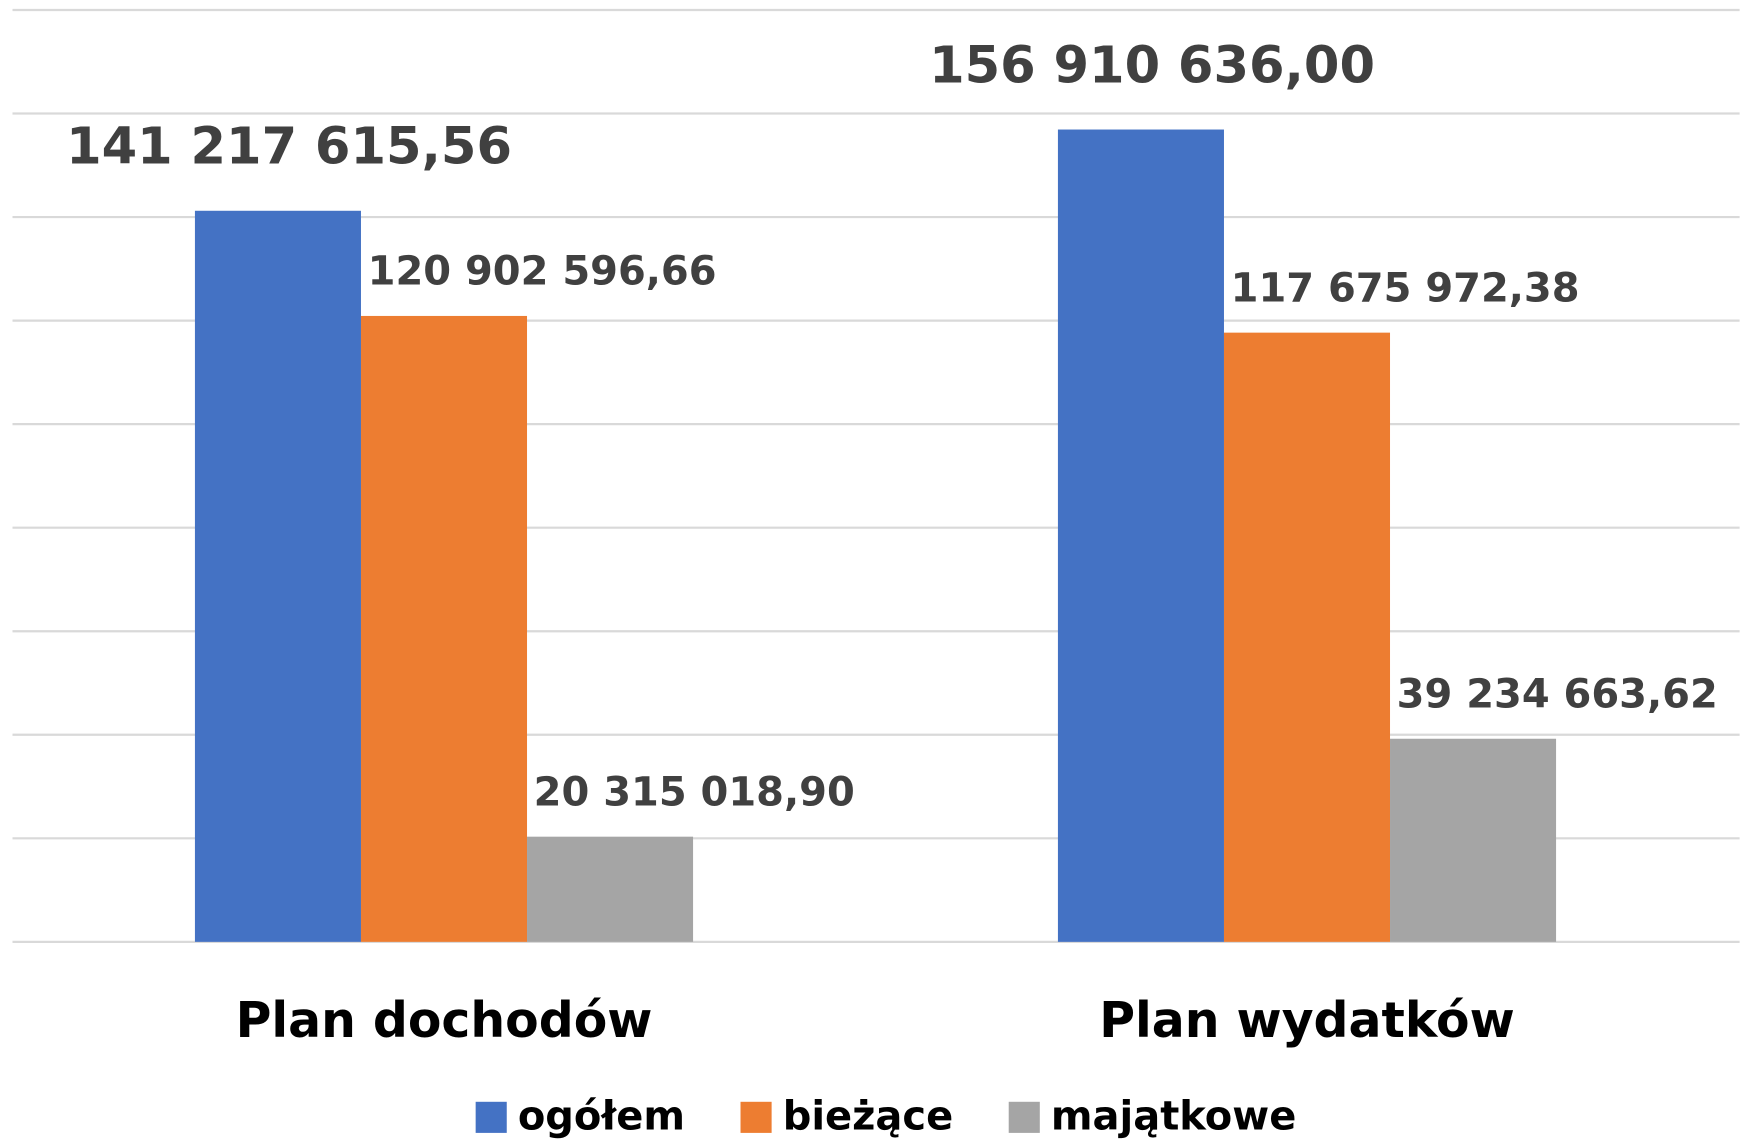 This screenshot has height=1144, width=1741. I want to click on legend-label: bieżące, so click(868, 1116).